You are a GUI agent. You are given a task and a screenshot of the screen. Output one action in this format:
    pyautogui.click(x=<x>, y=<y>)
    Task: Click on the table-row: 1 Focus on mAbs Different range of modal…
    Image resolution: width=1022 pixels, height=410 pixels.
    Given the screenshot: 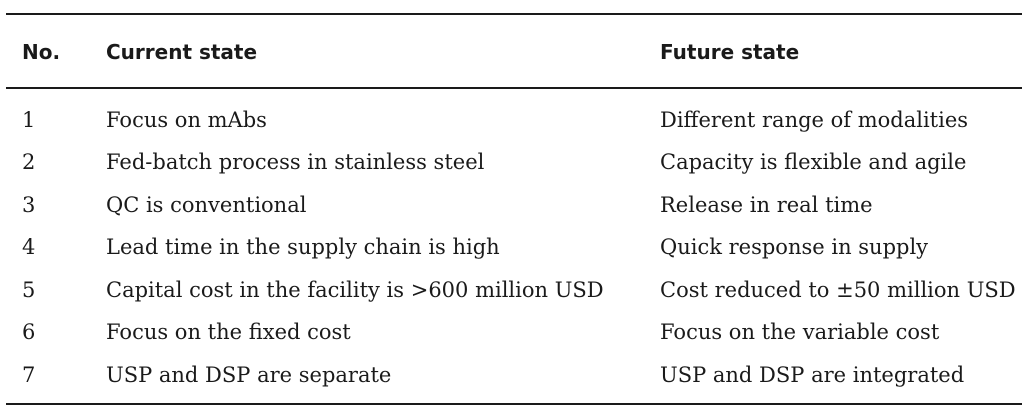 What is the action you would take?
    pyautogui.click(x=514, y=127)
    